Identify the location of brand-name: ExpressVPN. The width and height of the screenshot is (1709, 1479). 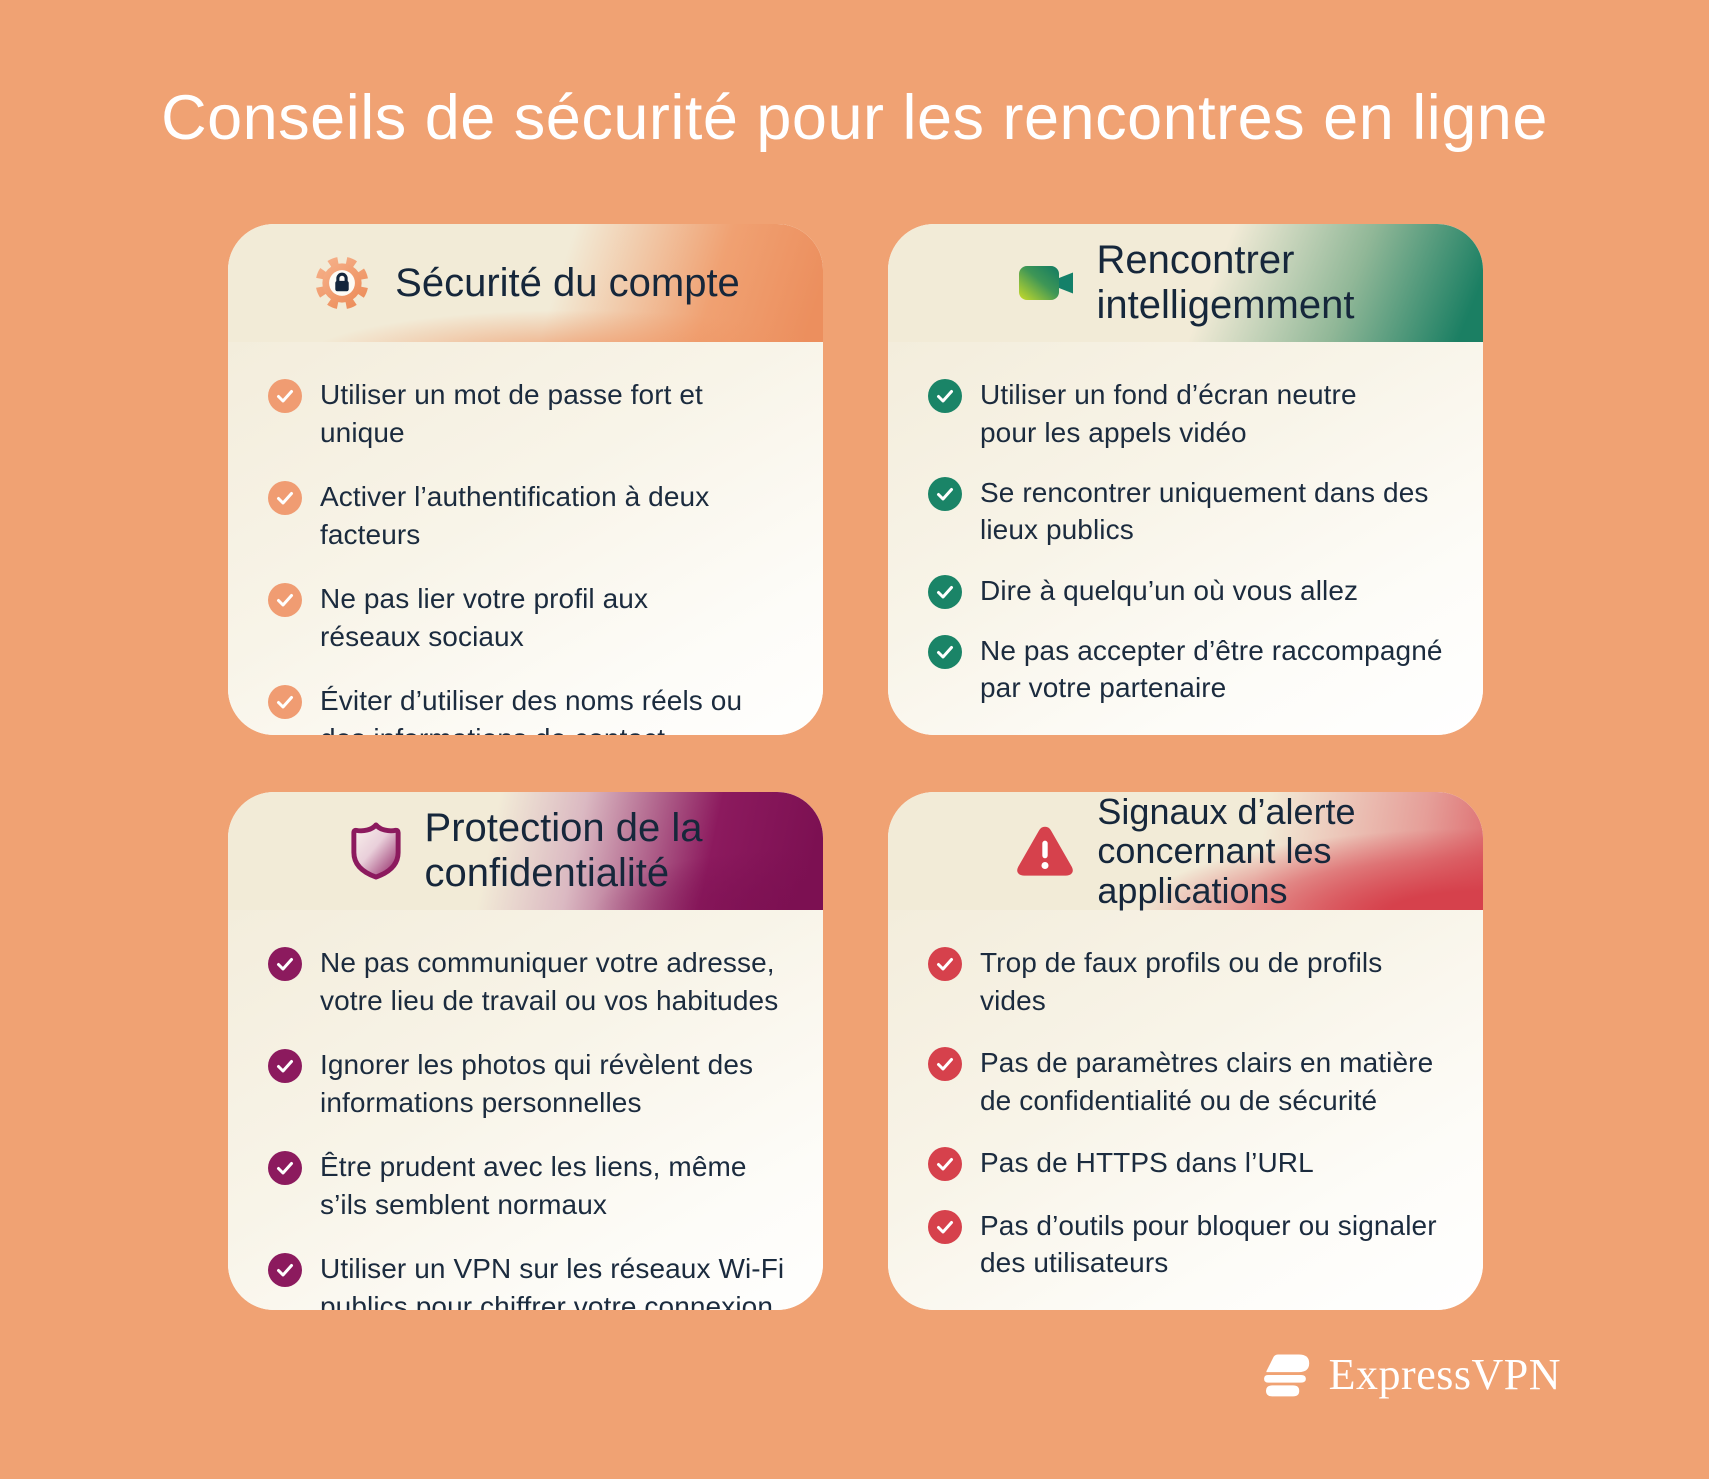
(1444, 1374).